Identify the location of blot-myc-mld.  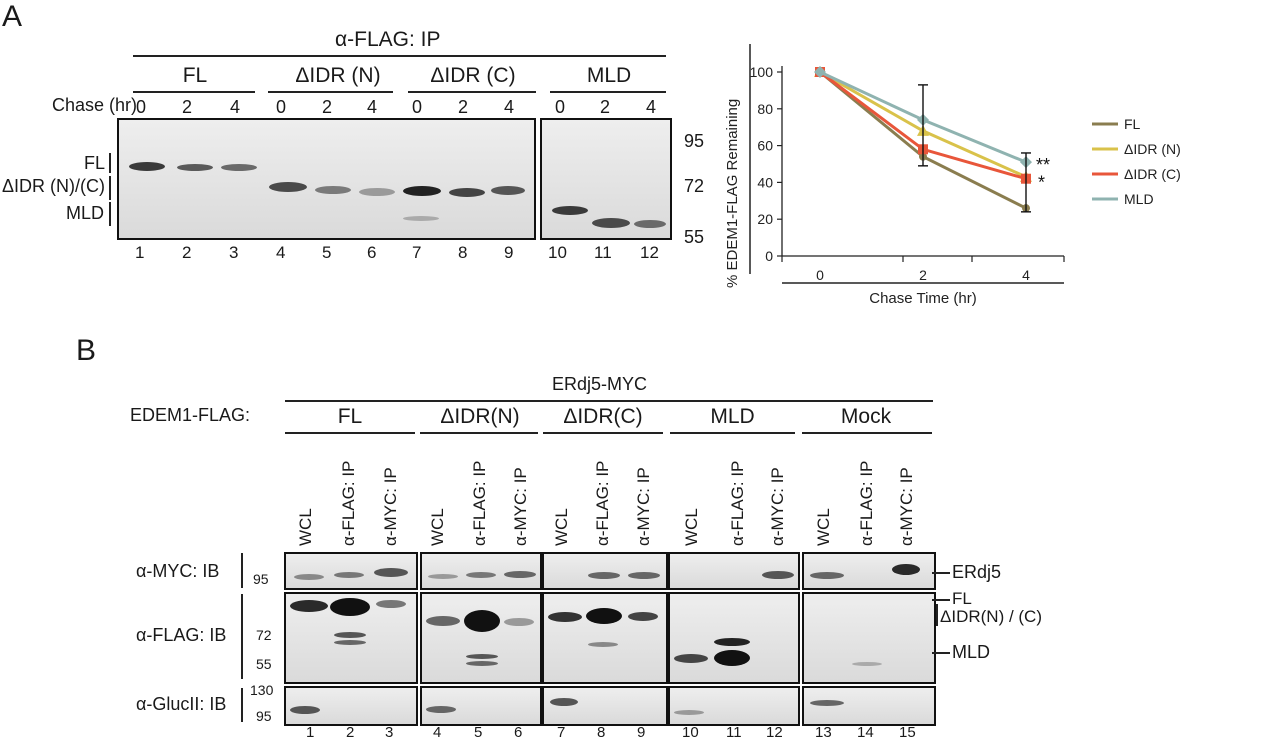
(734, 571).